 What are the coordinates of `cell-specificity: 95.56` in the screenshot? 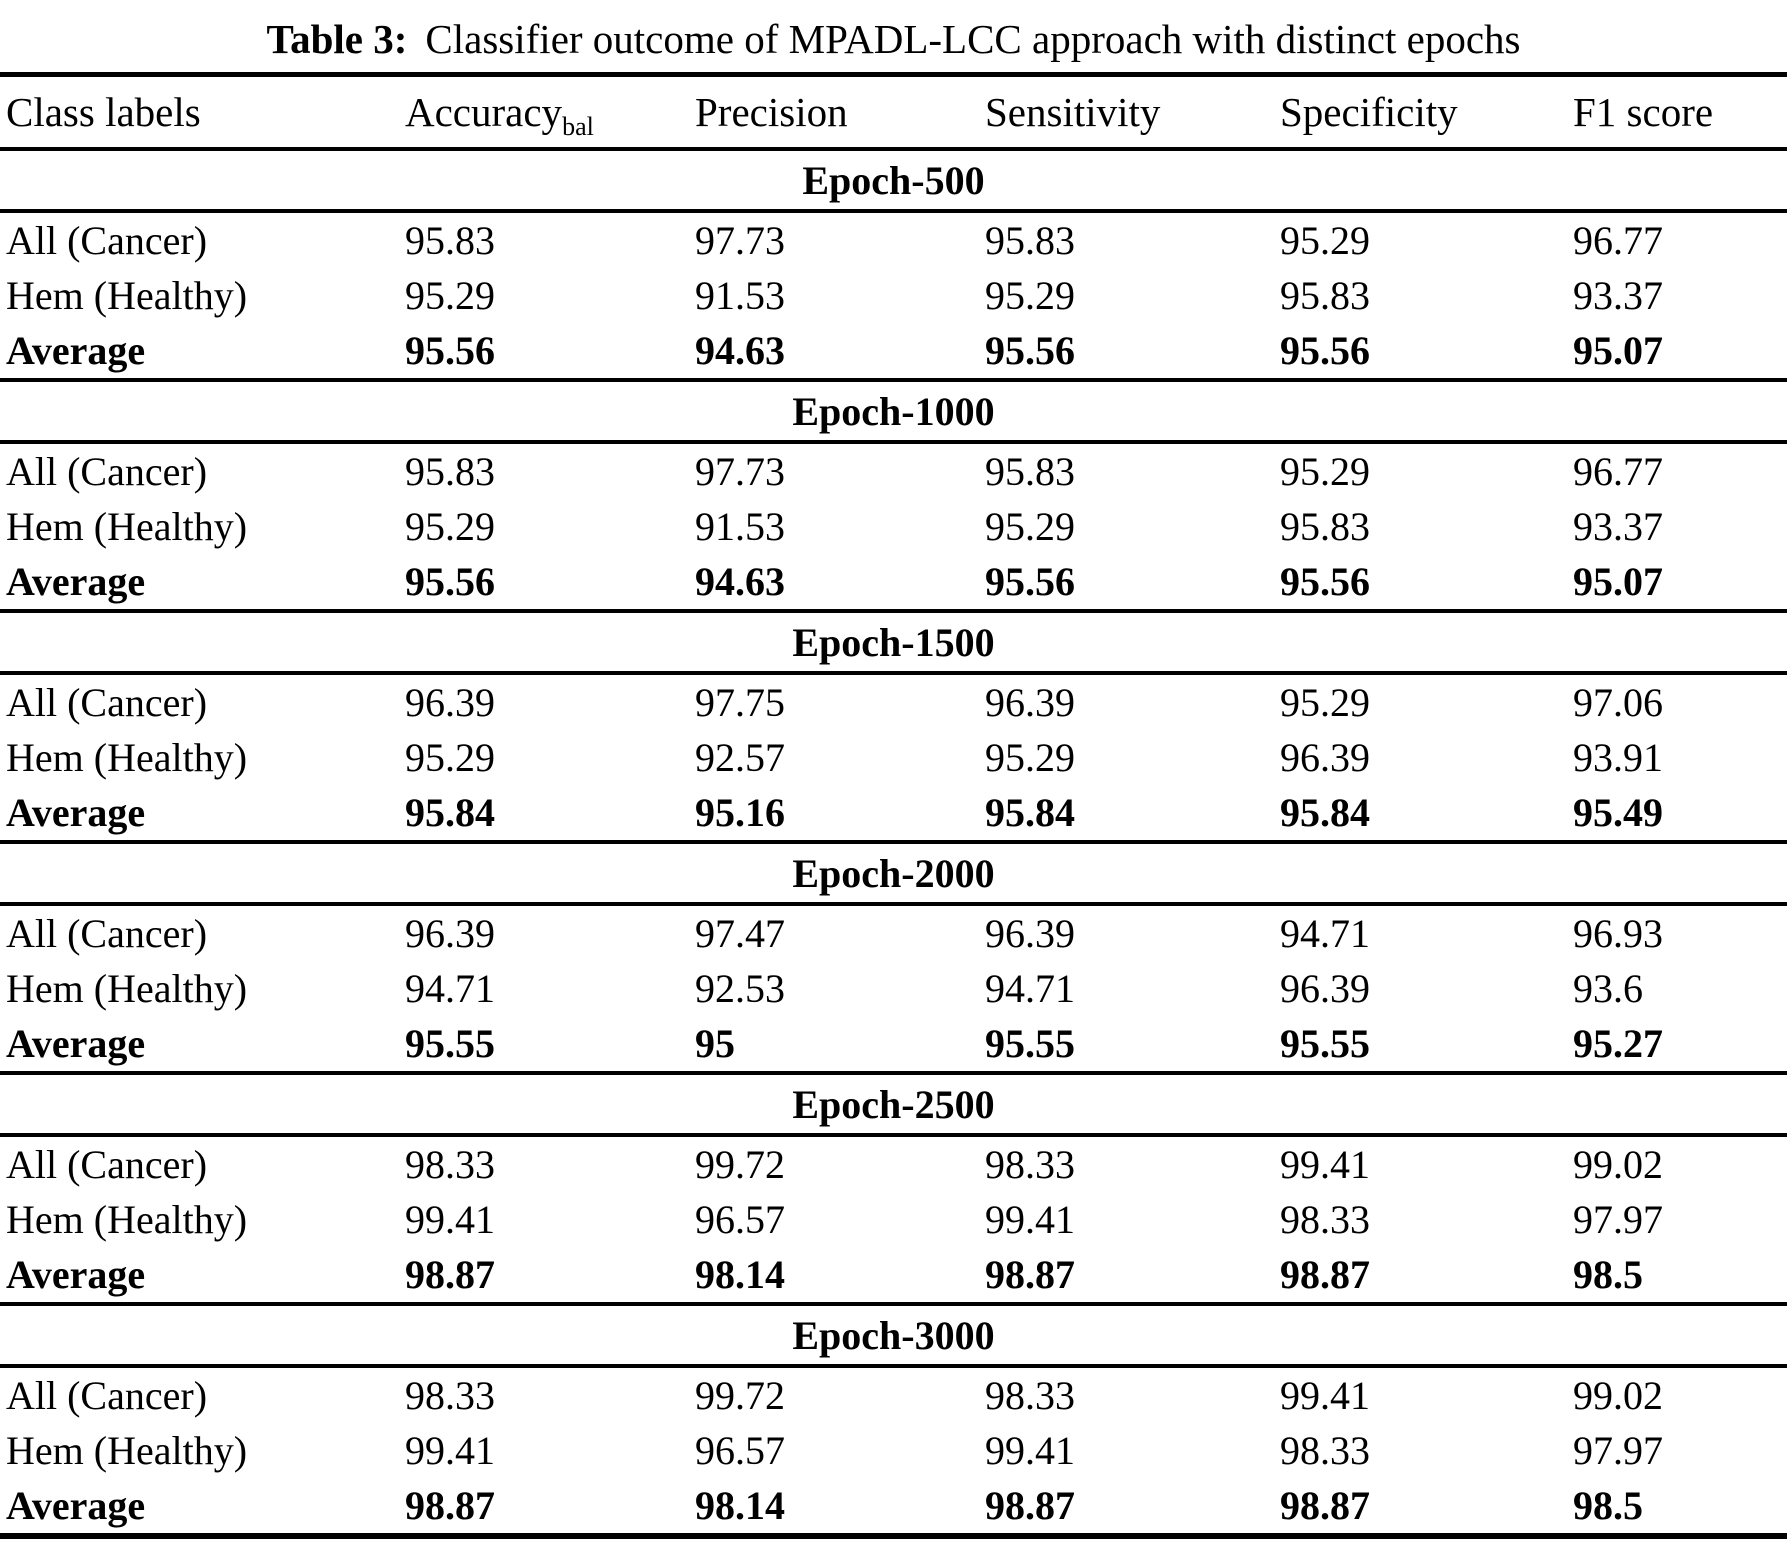 It's located at (1426, 352).